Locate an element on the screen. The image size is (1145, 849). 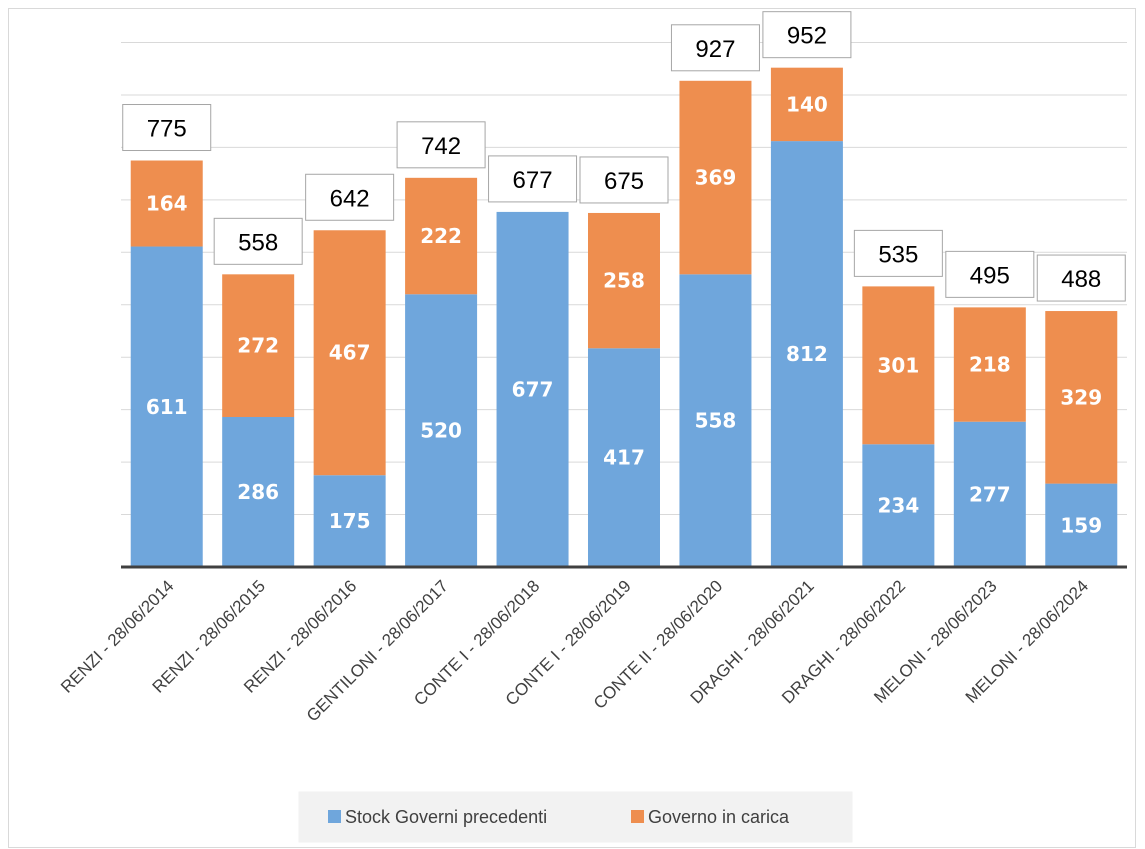
data-label-governo: 301 is located at coordinates (898, 365).